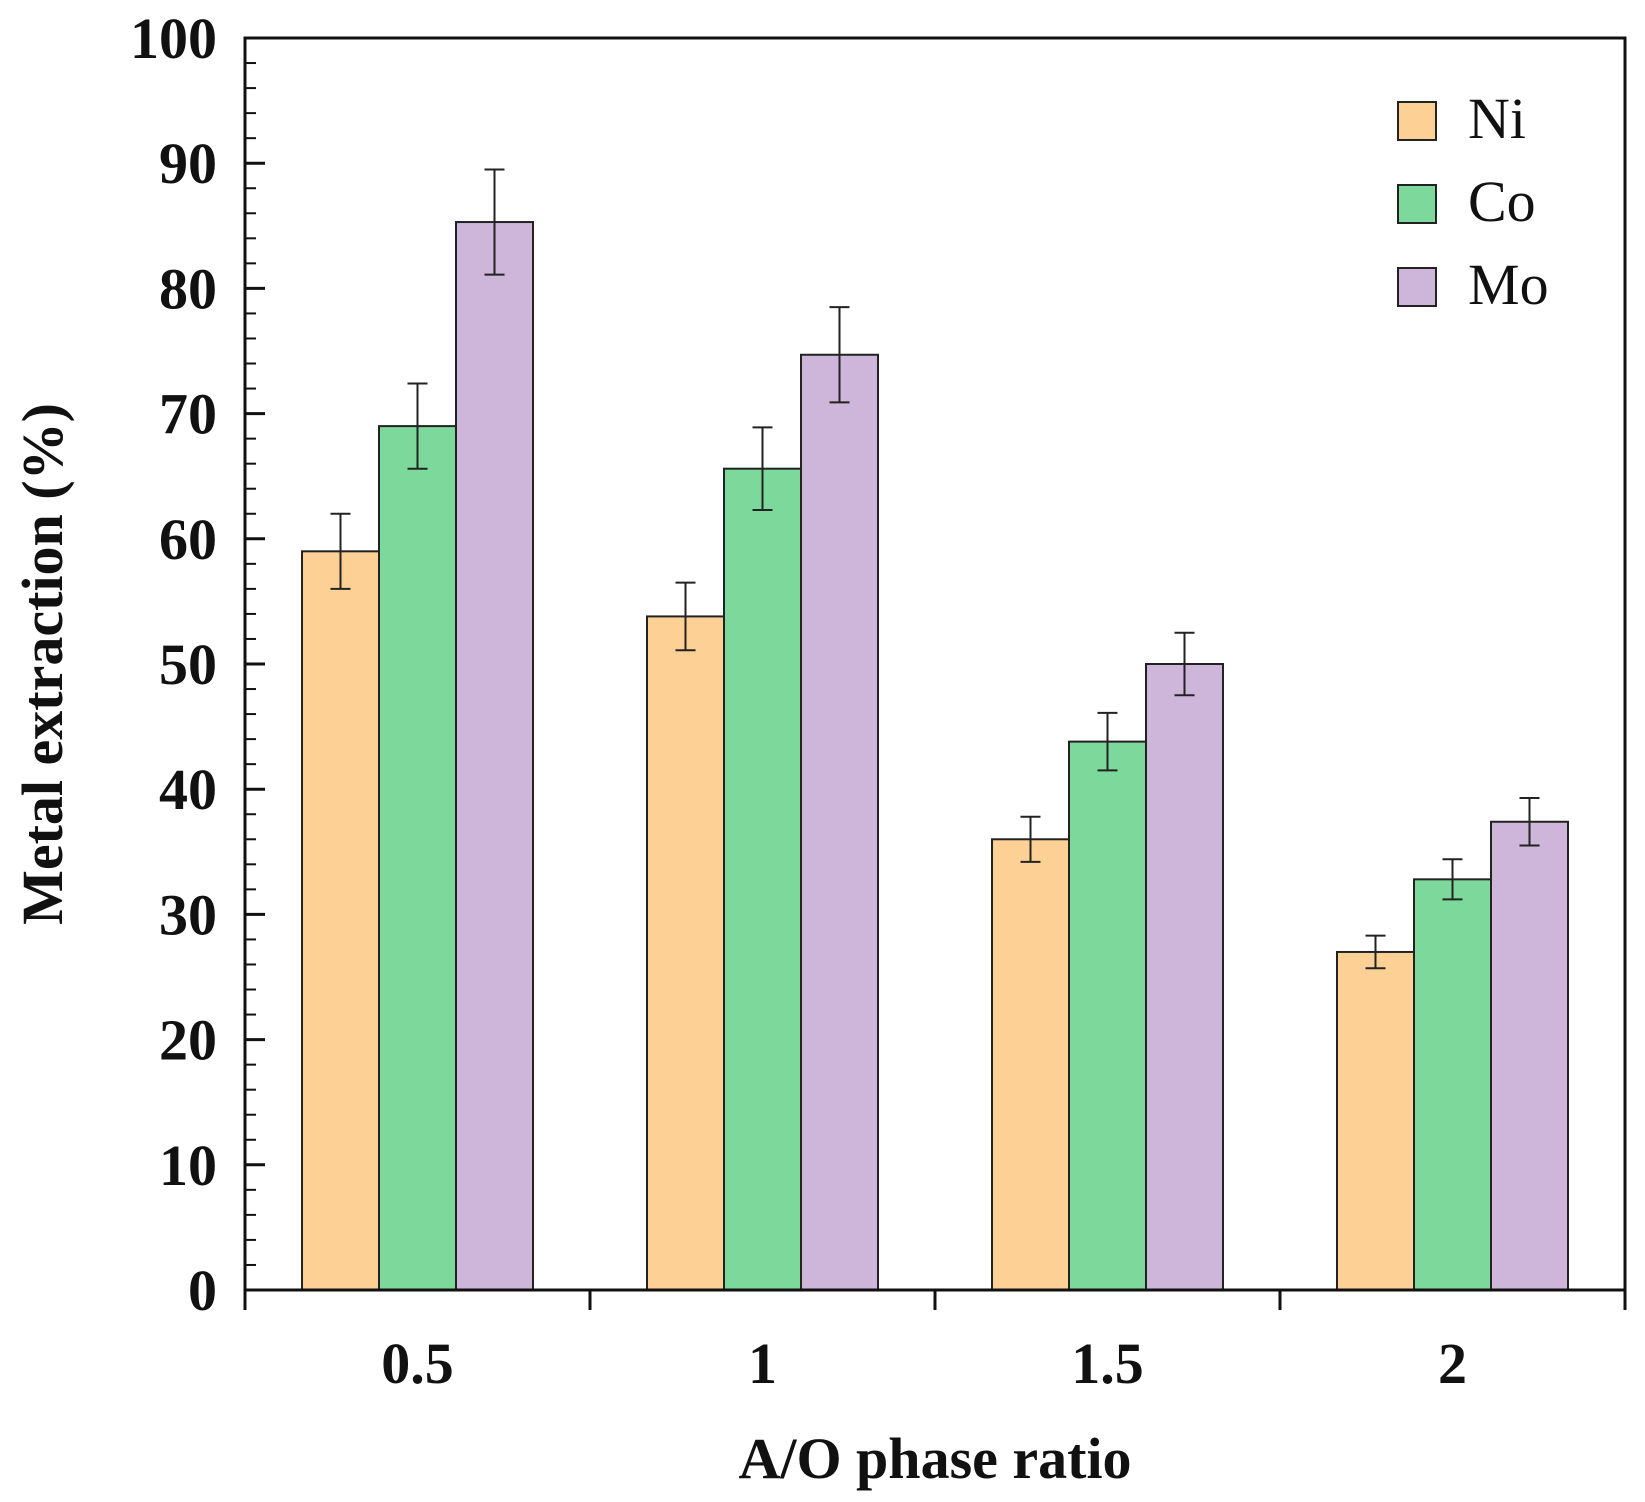 This screenshot has height=1502, width=1645. What do you see at coordinates (1497, 118) in the screenshot?
I see `legend-label: Ni` at bounding box center [1497, 118].